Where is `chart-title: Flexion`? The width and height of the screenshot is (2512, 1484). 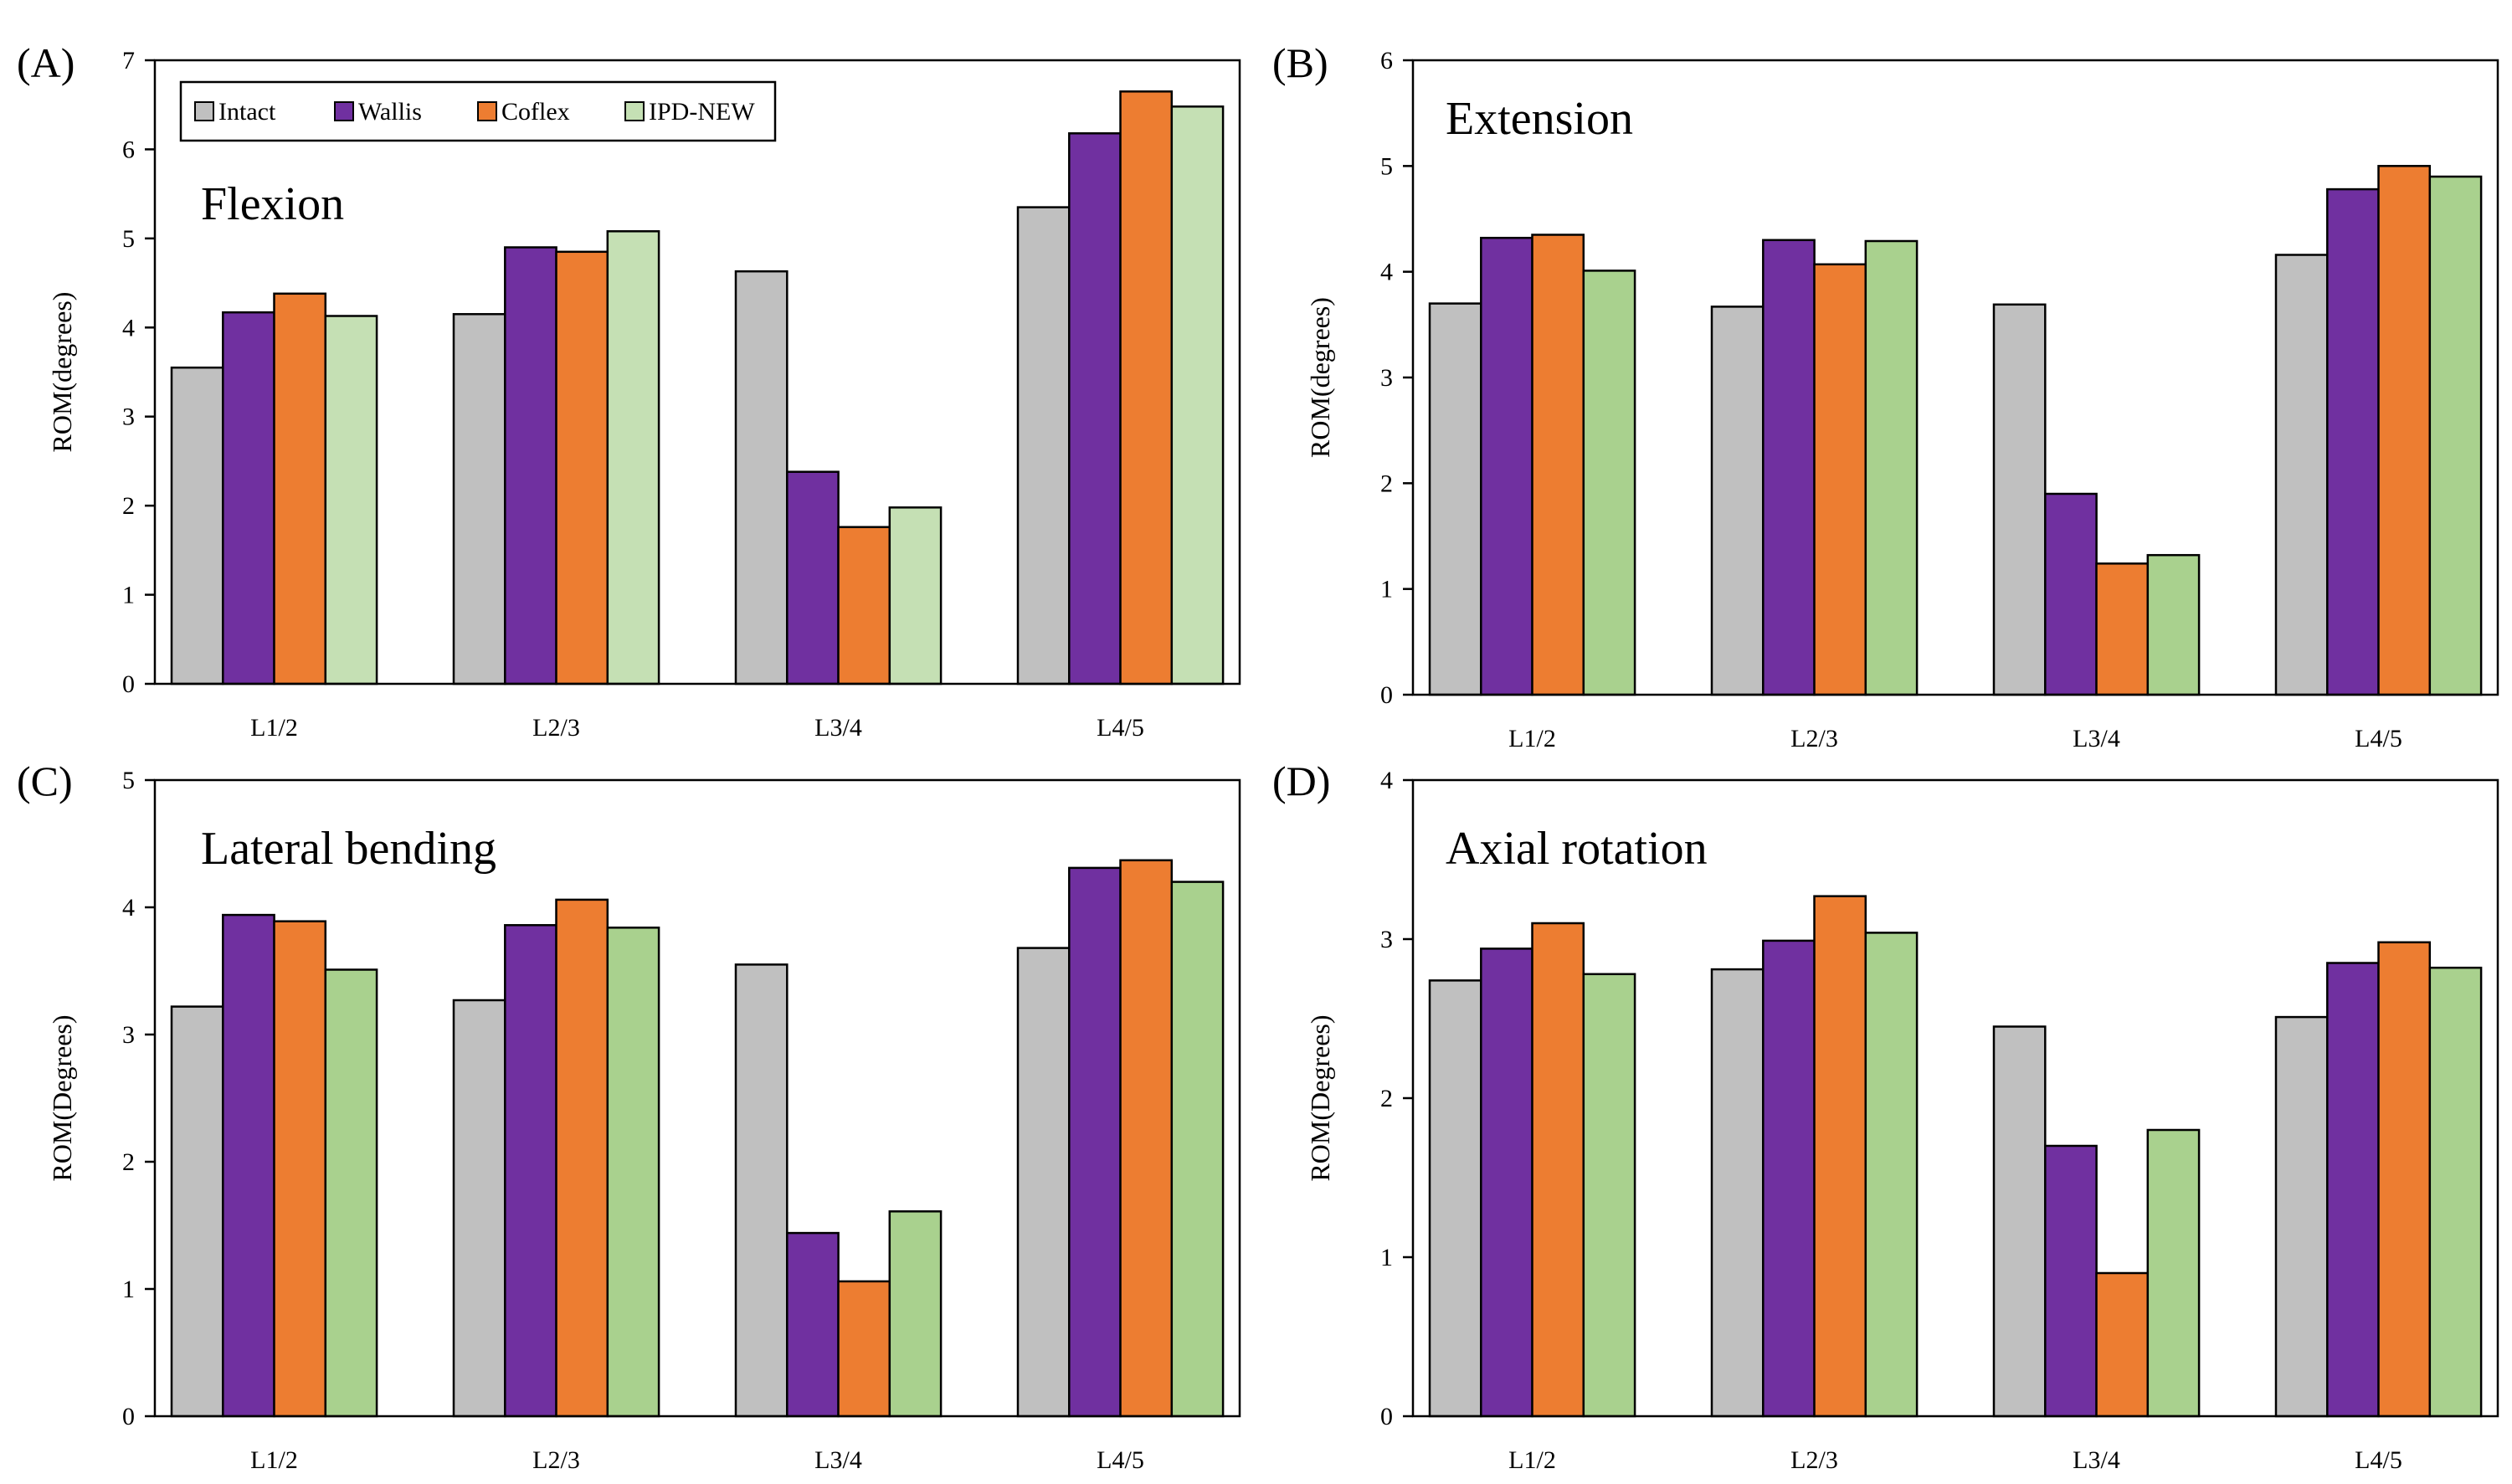 chart-title: Flexion is located at coordinates (272, 204).